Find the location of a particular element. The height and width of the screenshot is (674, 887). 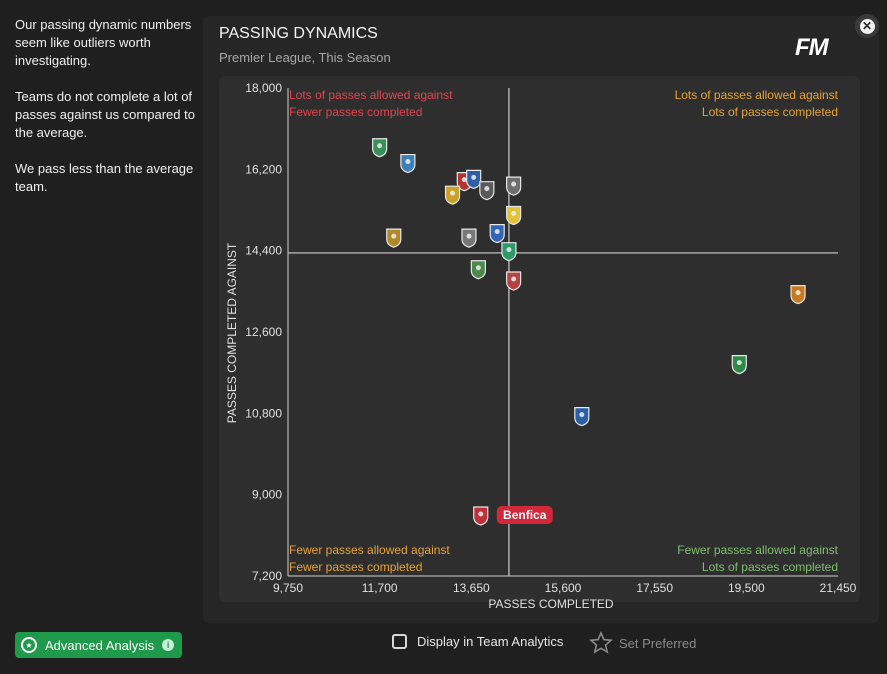

chart-subtitle: Premier League, This Season is located at coordinates (305, 57).